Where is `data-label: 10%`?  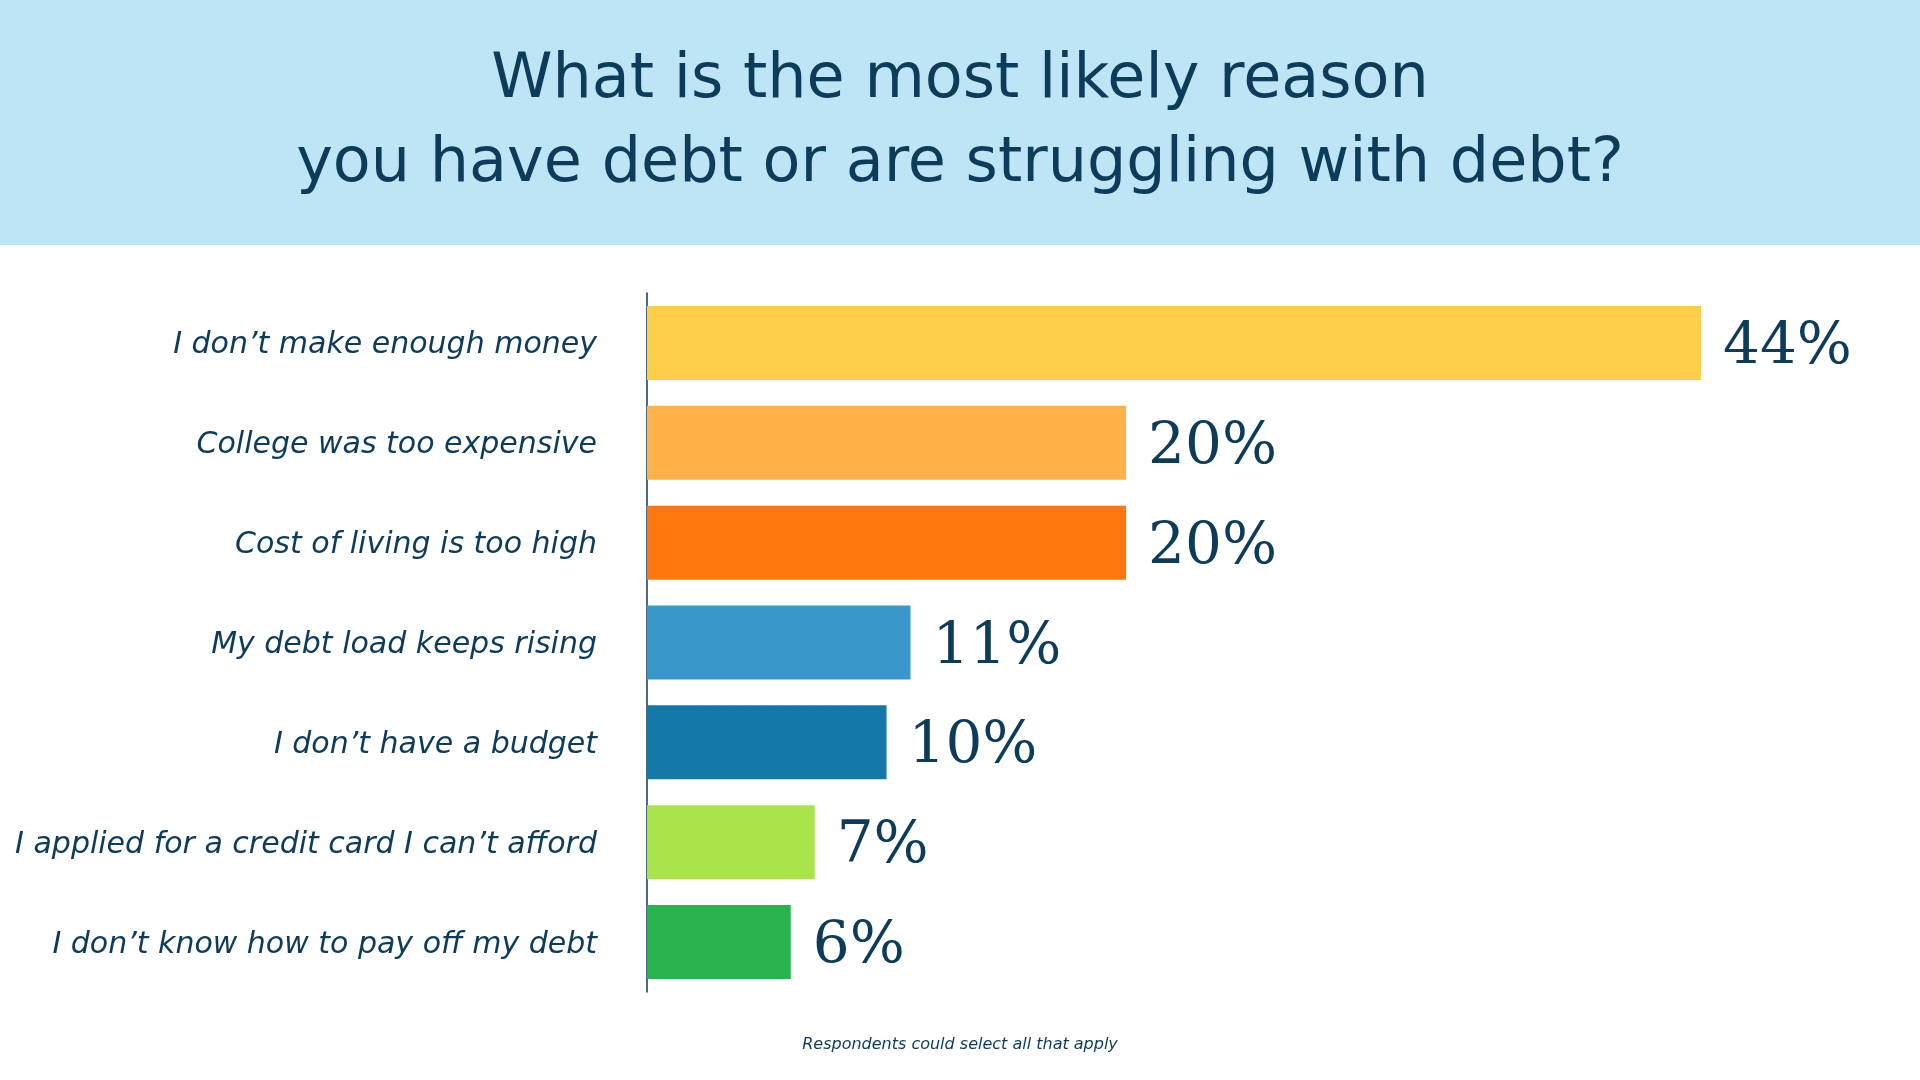 data-label: 10% is located at coordinates (973, 742).